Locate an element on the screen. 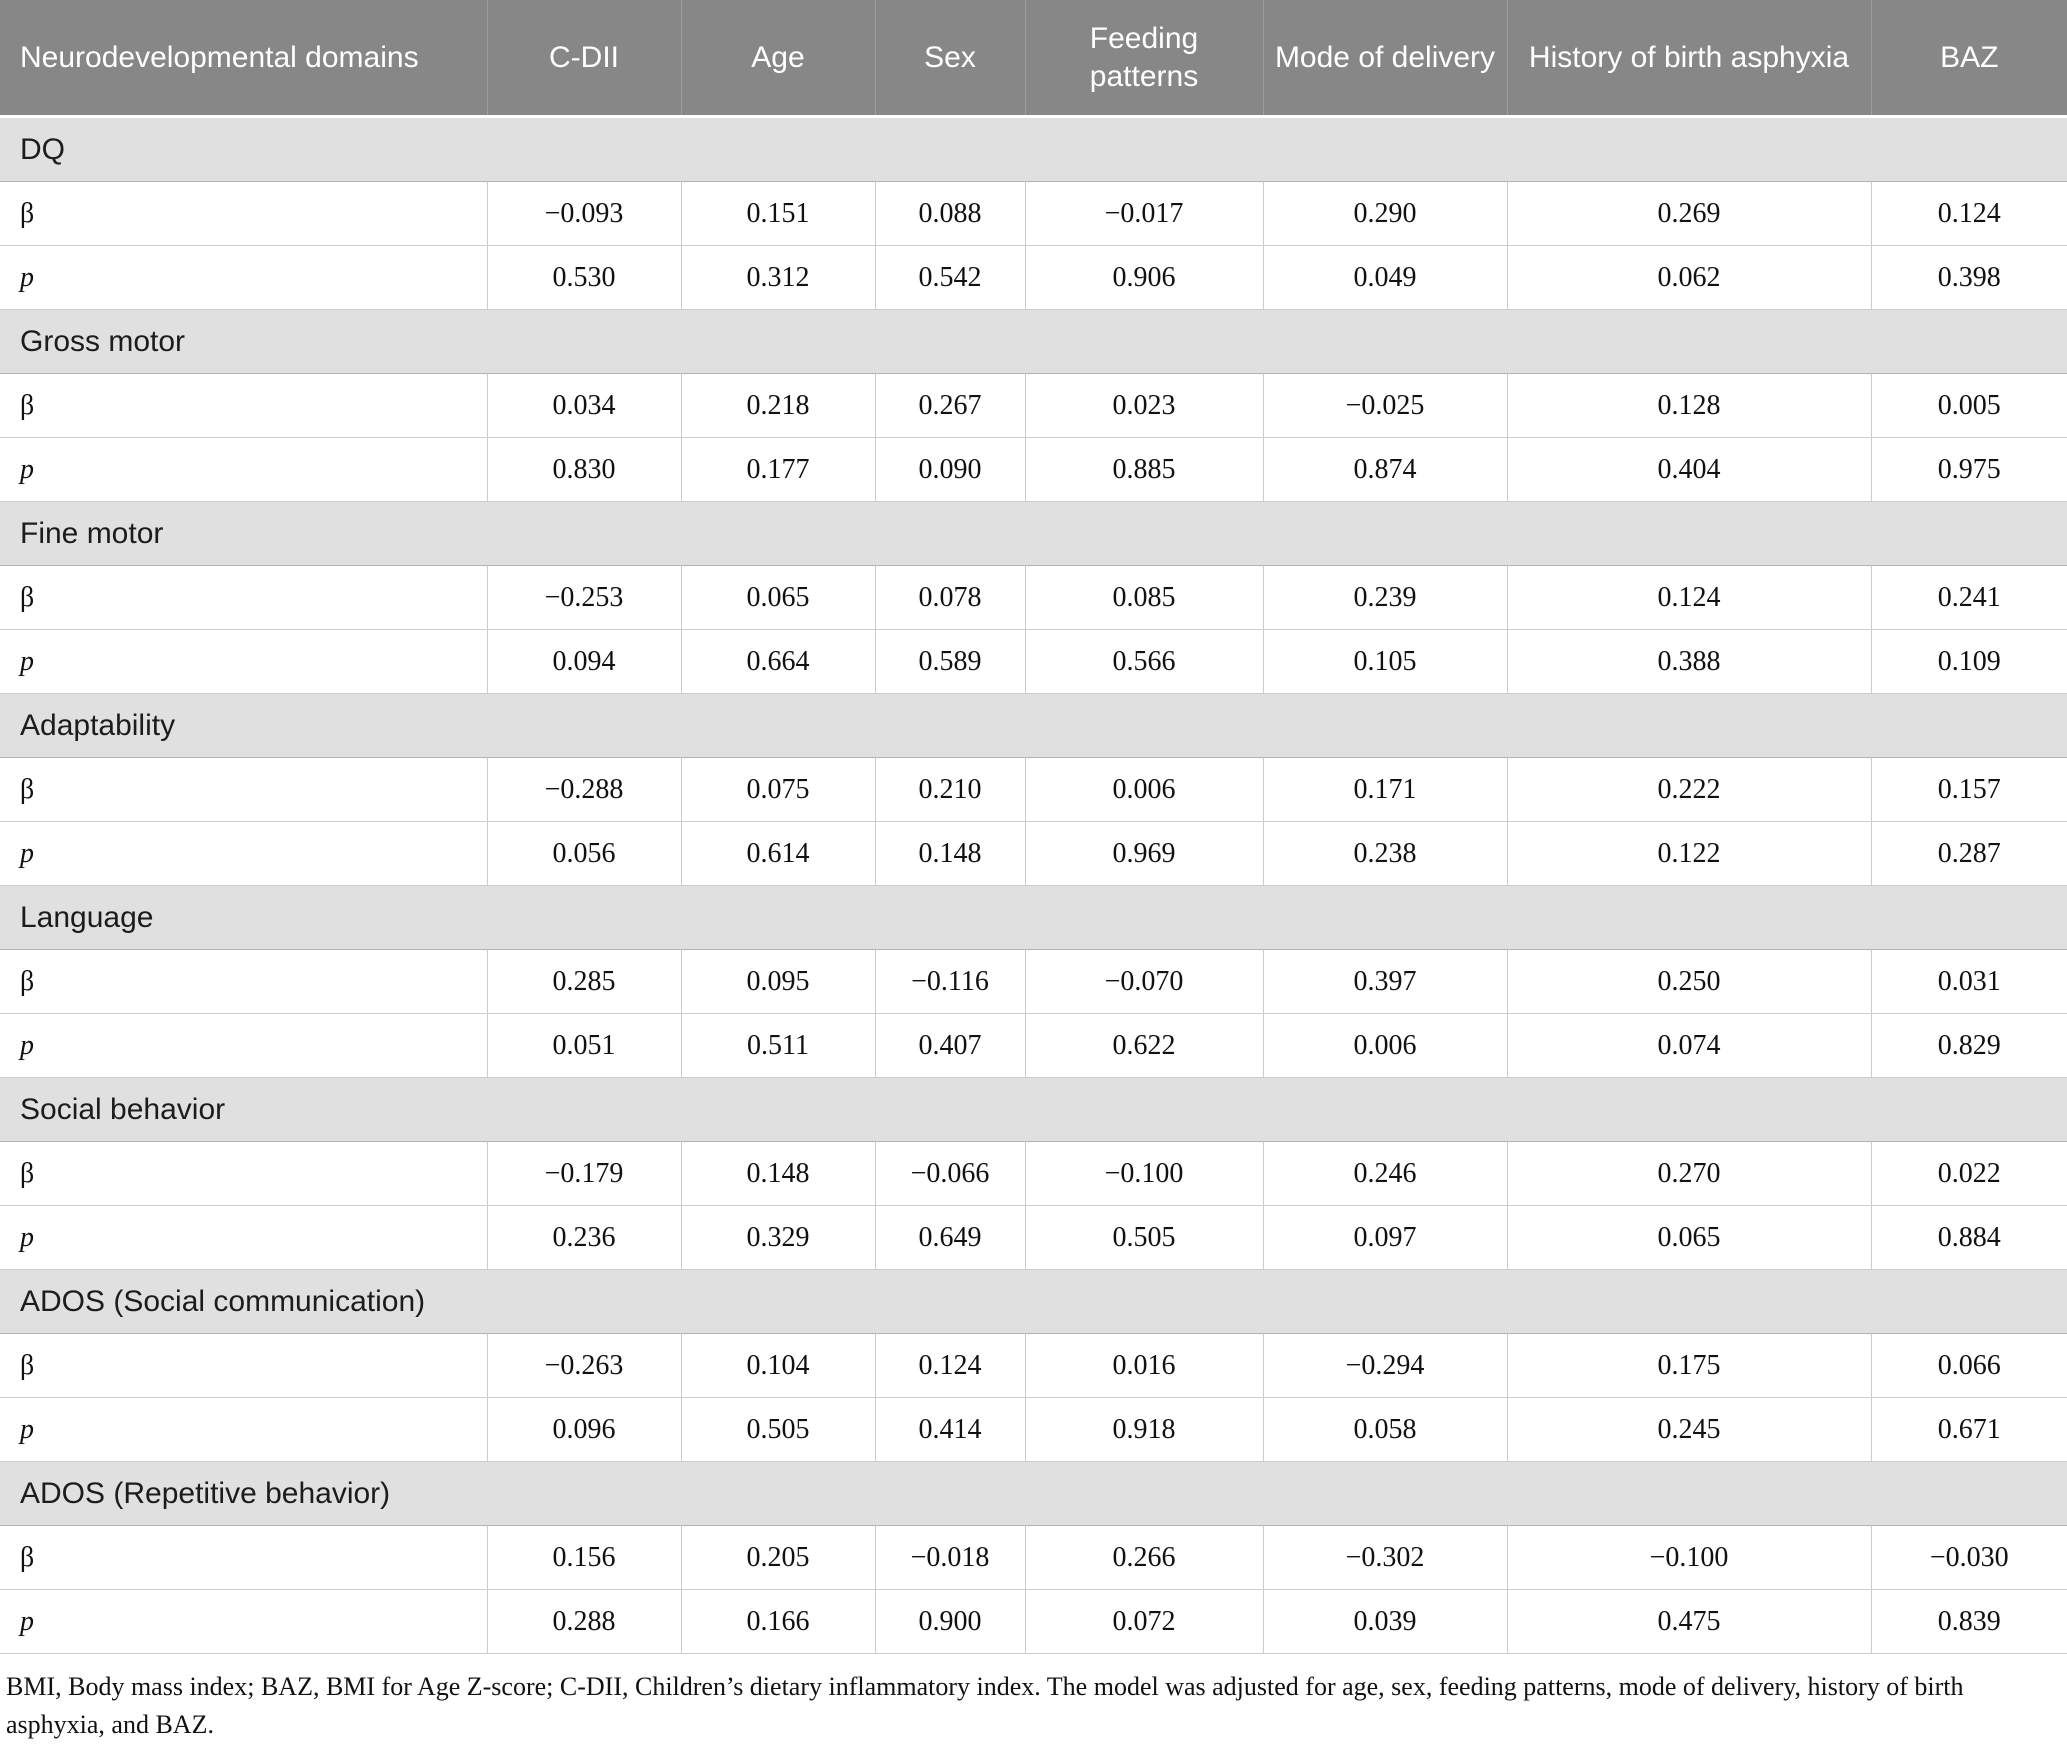 Image resolution: width=2067 pixels, height=1744 pixels. beta-value-cell: 0.156 is located at coordinates (584, 1557).